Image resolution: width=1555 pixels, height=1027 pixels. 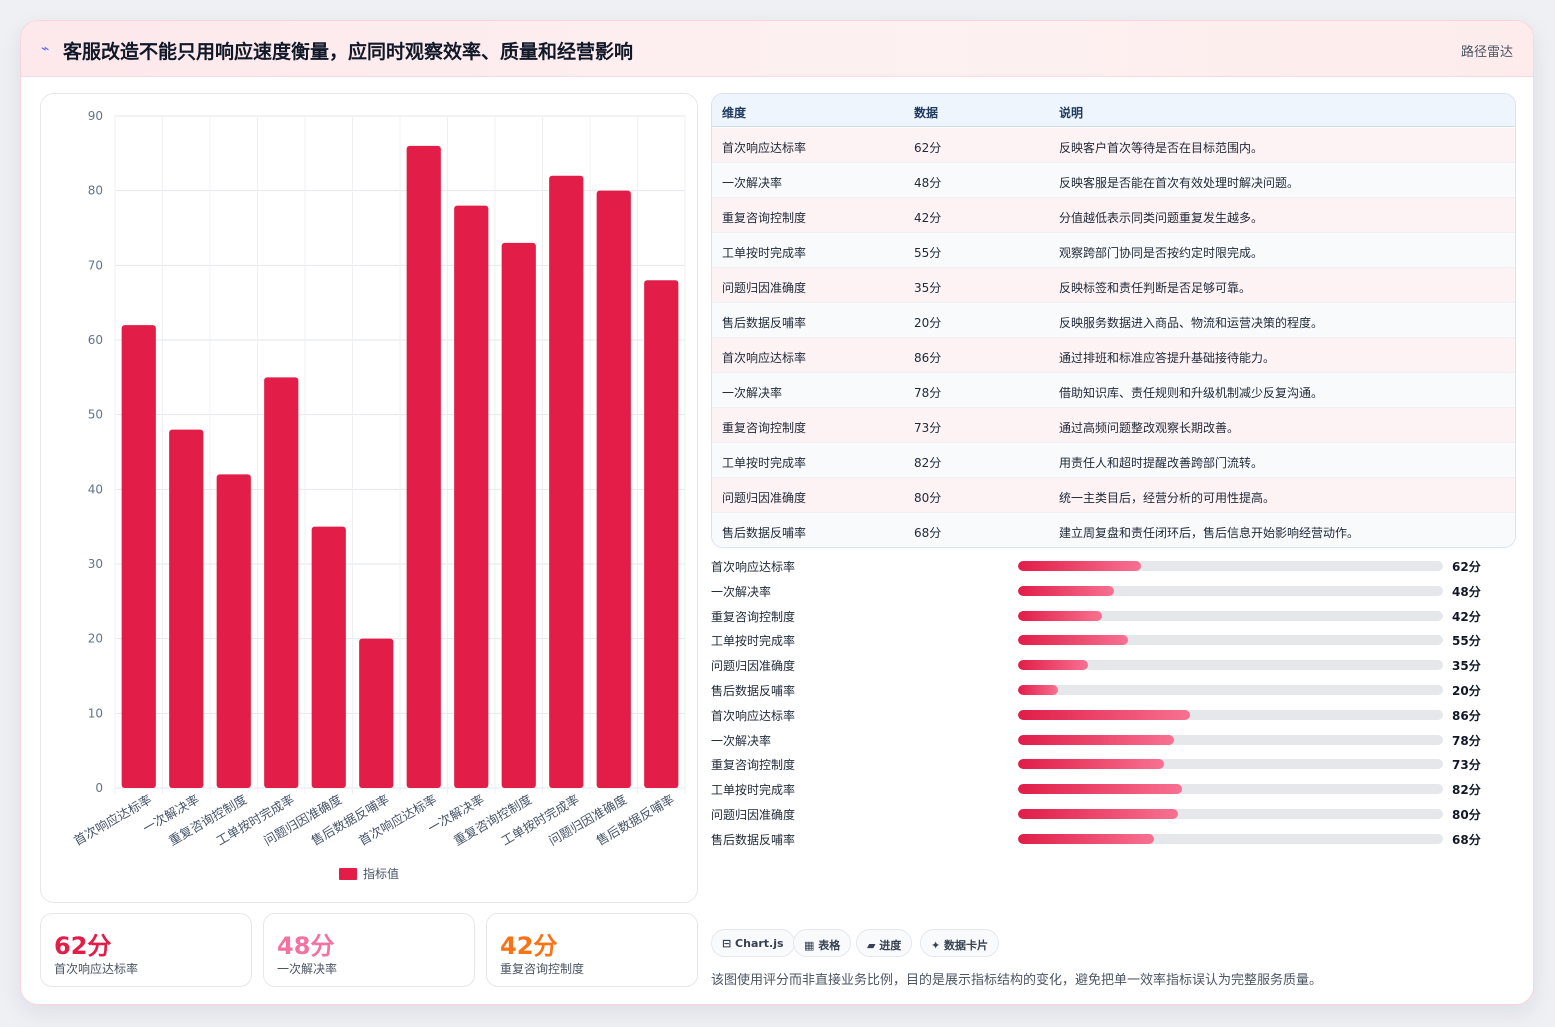 I want to click on progress-row: 重复咨询控制度 42分, so click(x=1098, y=616).